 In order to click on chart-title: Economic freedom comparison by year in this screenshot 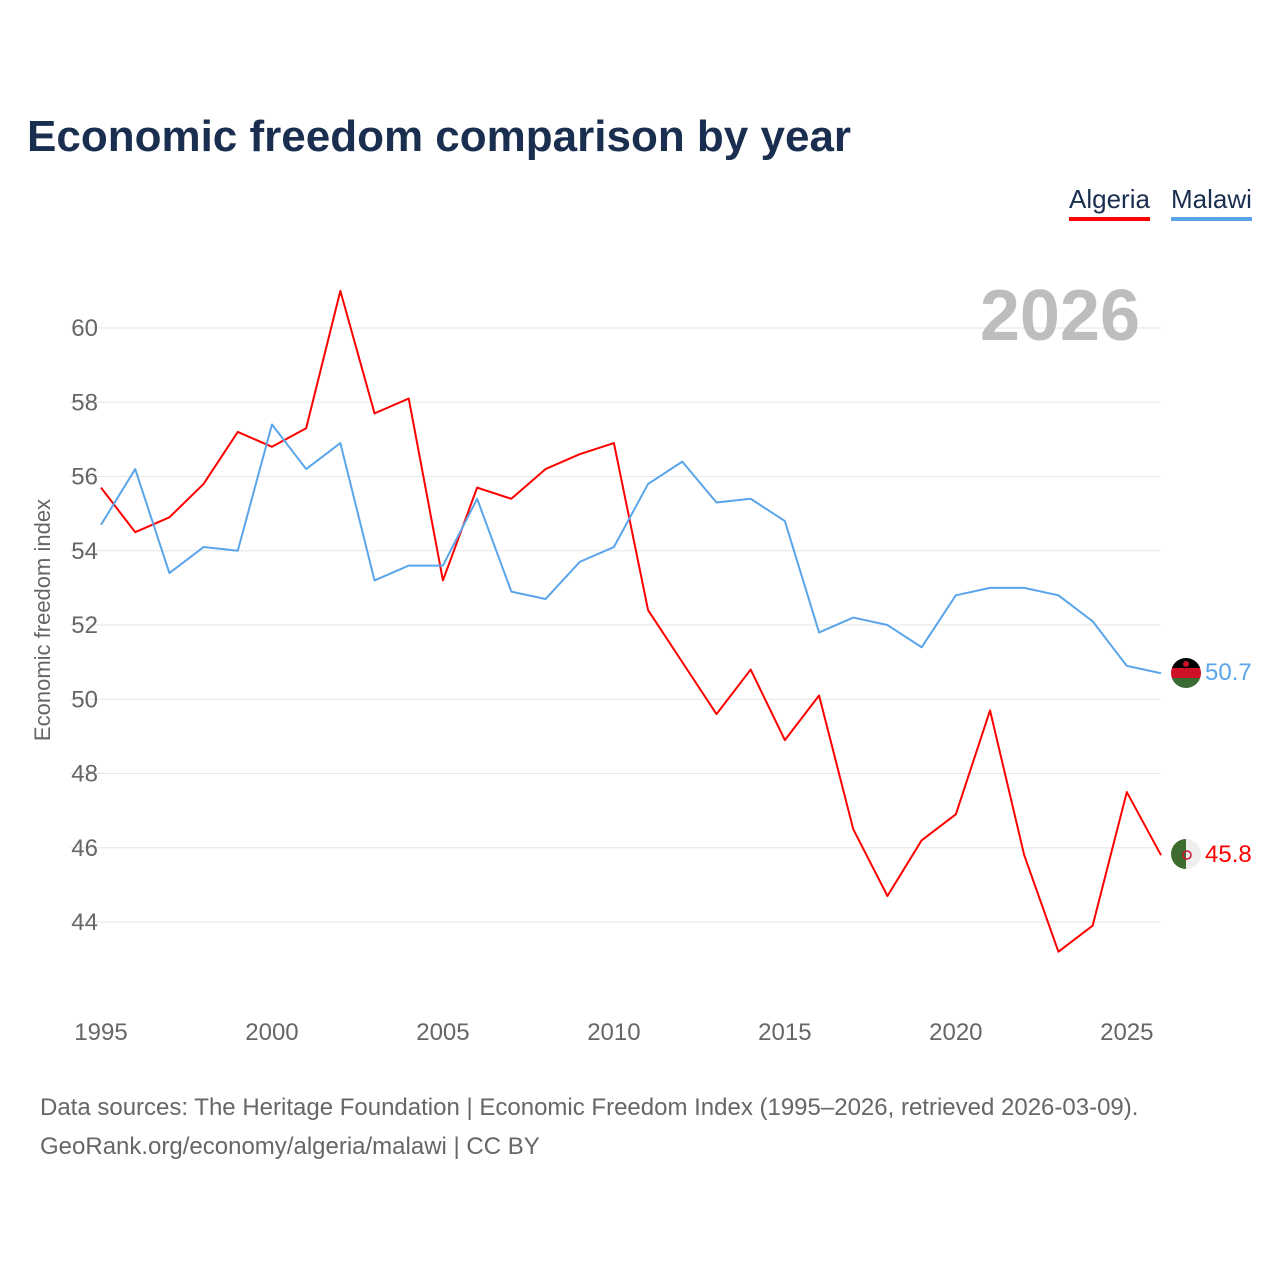, I will do `click(439, 136)`.